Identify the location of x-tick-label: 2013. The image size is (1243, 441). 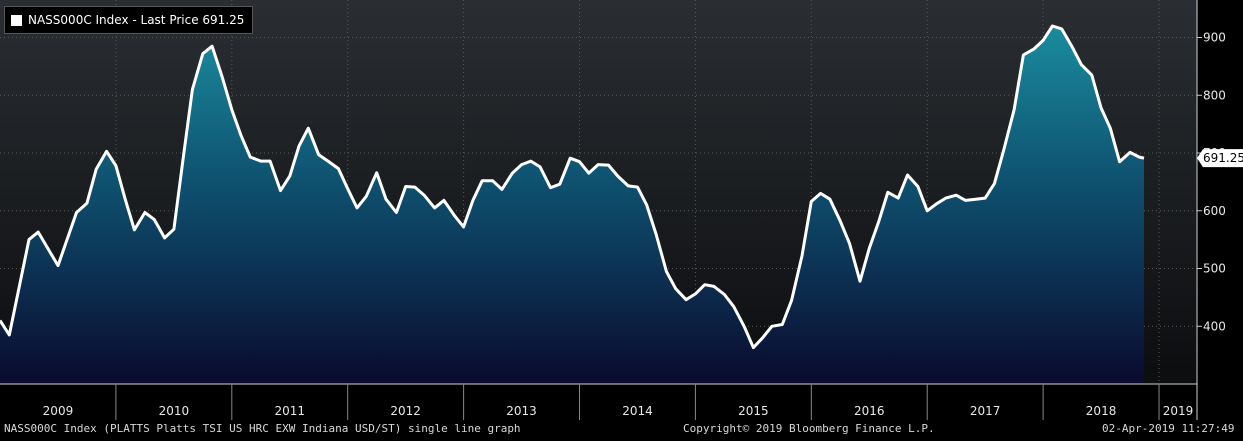
(521, 411).